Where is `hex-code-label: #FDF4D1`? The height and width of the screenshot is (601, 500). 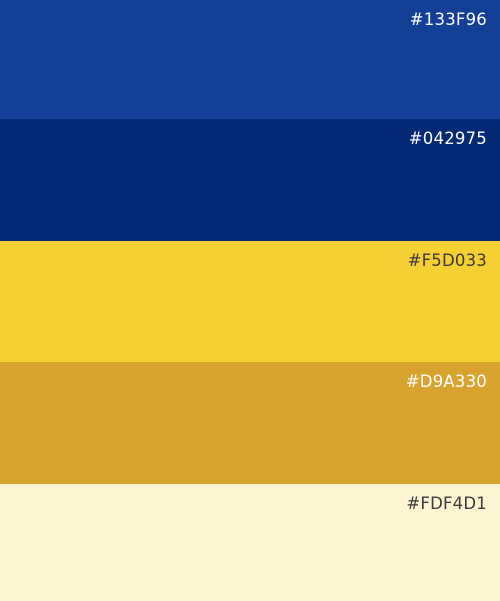
hex-code-label: #FDF4D1 is located at coordinates (446, 503).